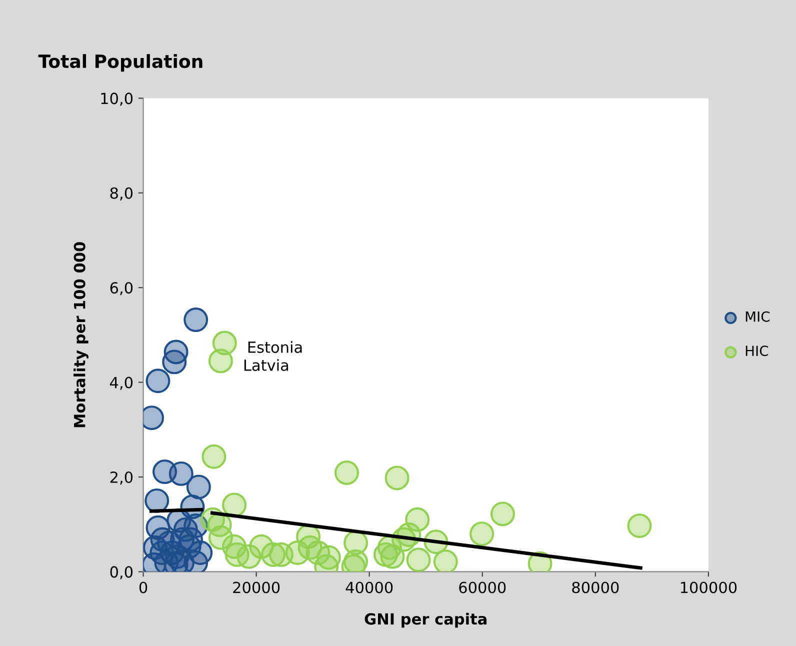 The height and width of the screenshot is (646, 796). I want to click on x-tick-label: 0, so click(143, 588).